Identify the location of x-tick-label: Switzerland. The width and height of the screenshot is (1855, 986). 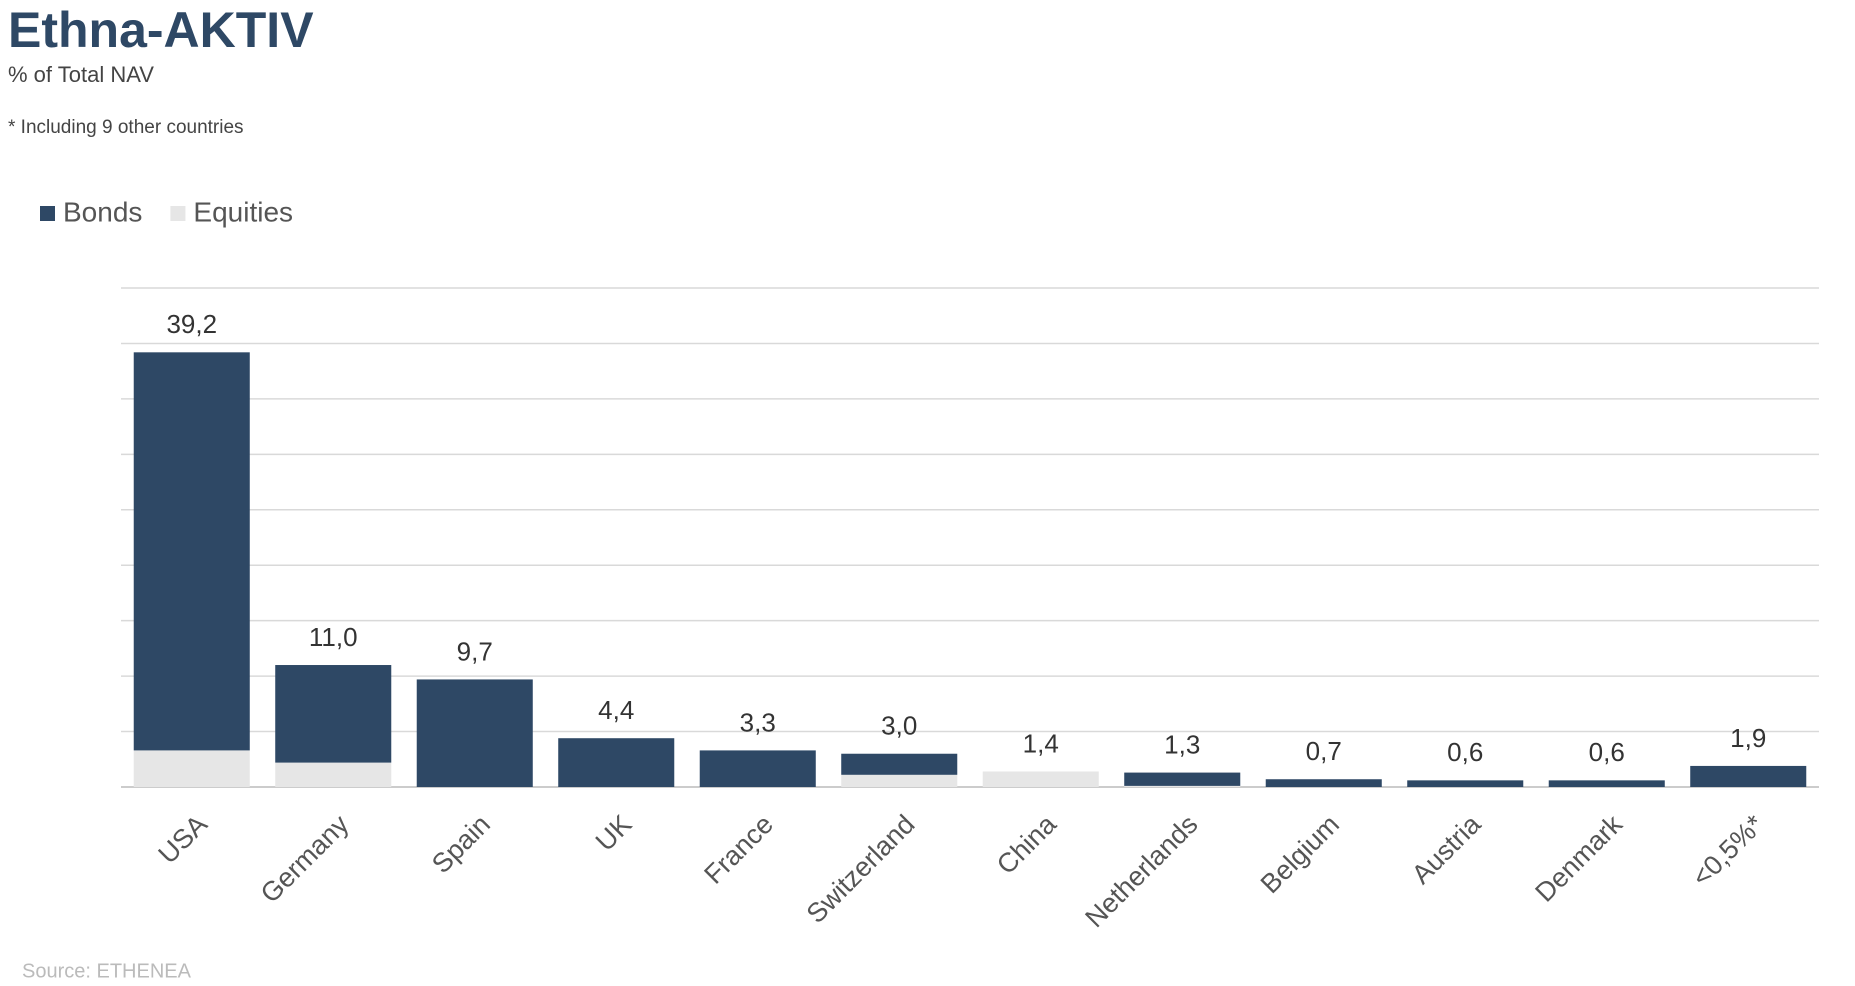
(861, 869).